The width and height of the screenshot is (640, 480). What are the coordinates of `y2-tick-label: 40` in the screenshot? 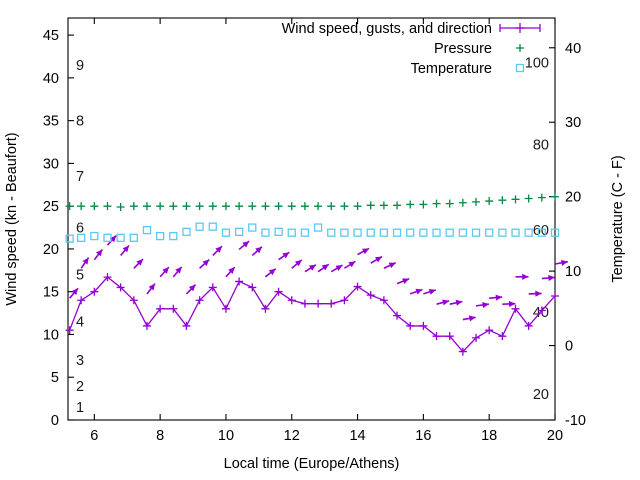 It's located at (573, 49).